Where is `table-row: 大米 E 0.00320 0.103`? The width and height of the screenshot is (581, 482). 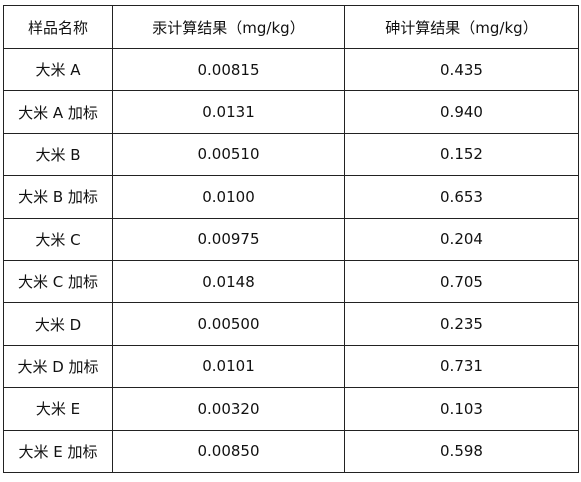
table-row: 大米 E 0.00320 0.103 is located at coordinates (291, 409).